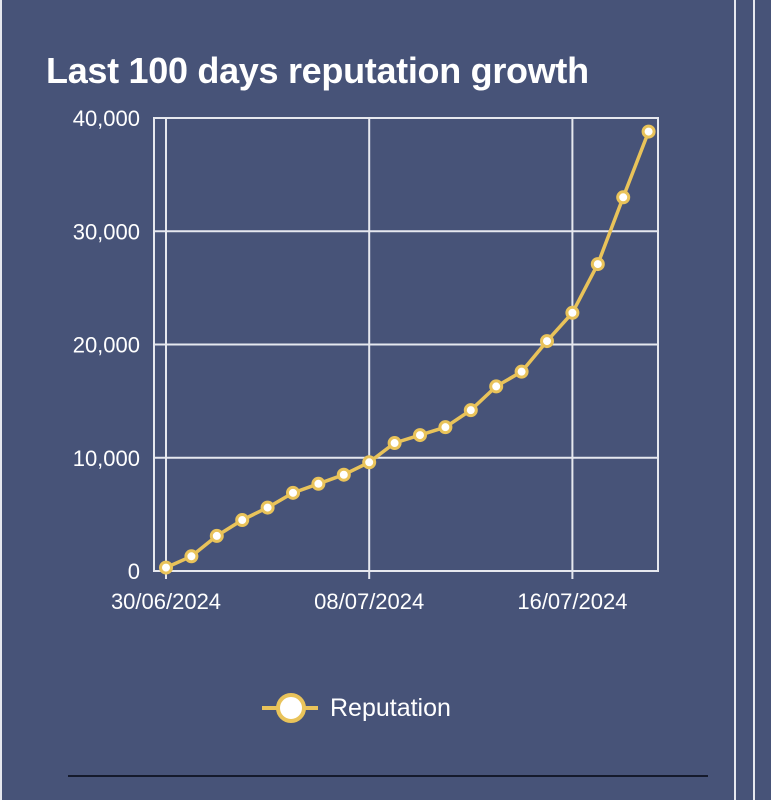 This screenshot has height=800, width=771. I want to click on frame-line-right-inner, so click(735, 400).